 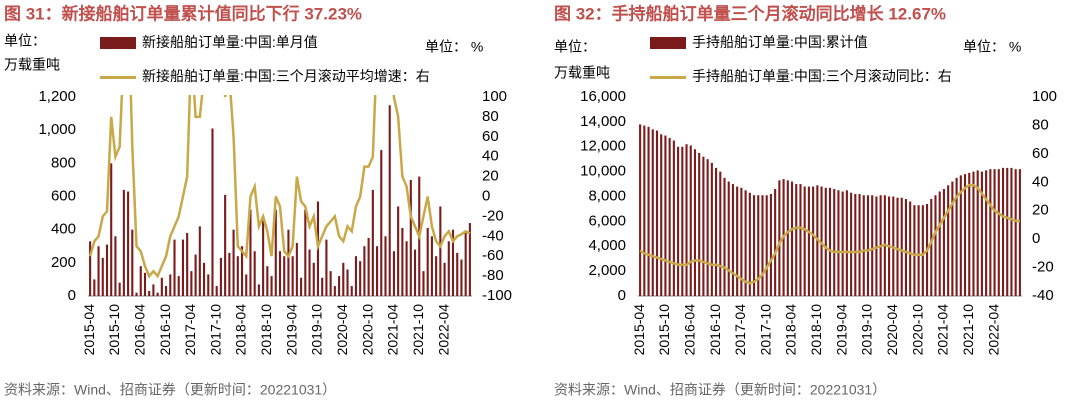 What do you see at coordinates (63, 195) in the screenshot?
I see `y-tick-label: 600` at bounding box center [63, 195].